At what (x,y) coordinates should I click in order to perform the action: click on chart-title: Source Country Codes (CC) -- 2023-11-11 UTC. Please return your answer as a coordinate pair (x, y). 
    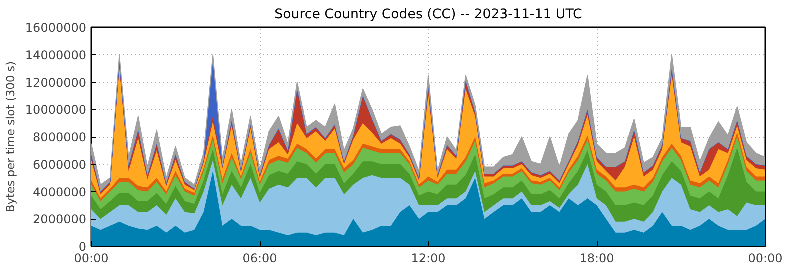
    Looking at the image, I should click on (428, 15).